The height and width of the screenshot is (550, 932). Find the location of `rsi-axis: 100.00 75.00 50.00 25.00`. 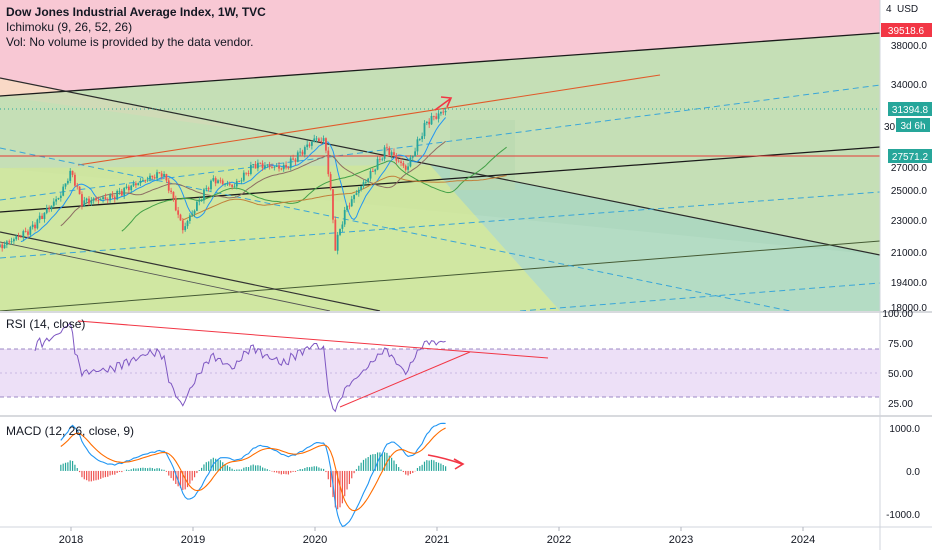

rsi-axis: 100.00 75.00 50.00 25.00 is located at coordinates (897, 359).